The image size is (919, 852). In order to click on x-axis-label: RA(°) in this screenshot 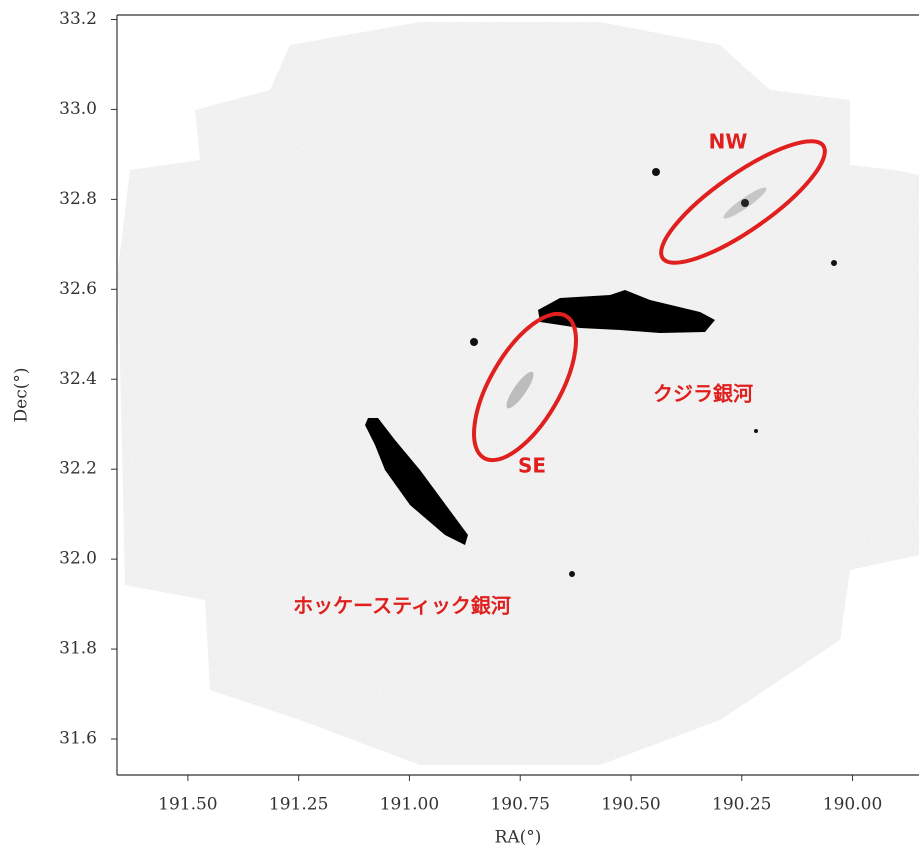, I will do `click(518, 838)`.